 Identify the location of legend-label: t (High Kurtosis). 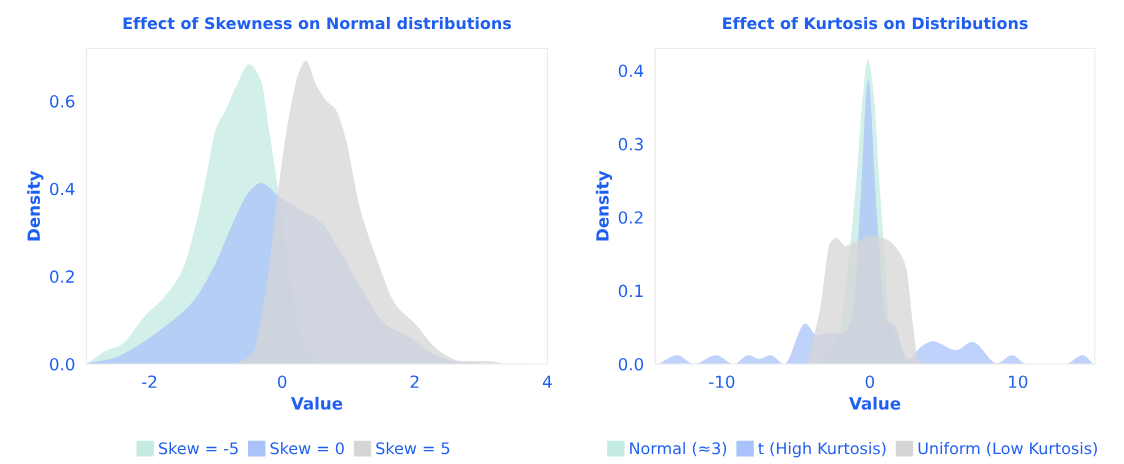
(822, 449).